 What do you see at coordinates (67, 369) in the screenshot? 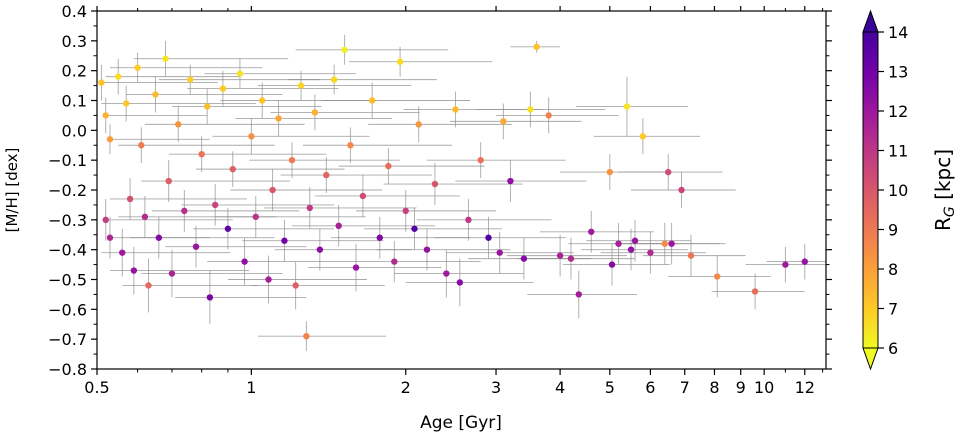
I see `y-tick-label: −0.8` at bounding box center [67, 369].